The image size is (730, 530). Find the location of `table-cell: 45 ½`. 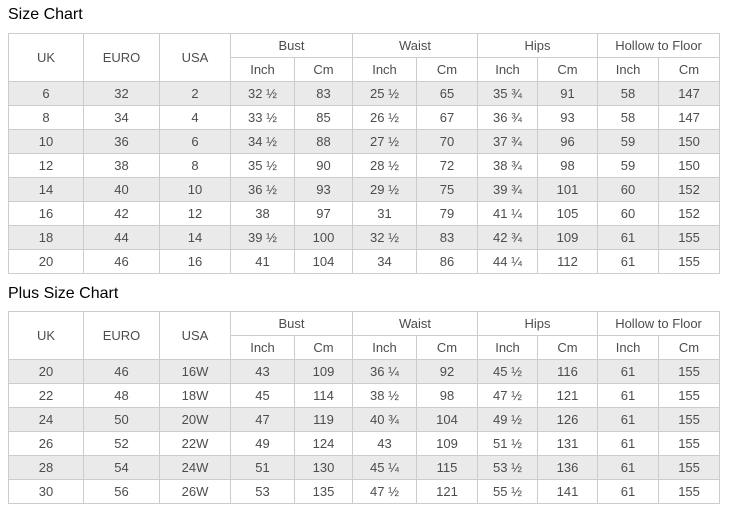

table-cell: 45 ½ is located at coordinates (508, 371).